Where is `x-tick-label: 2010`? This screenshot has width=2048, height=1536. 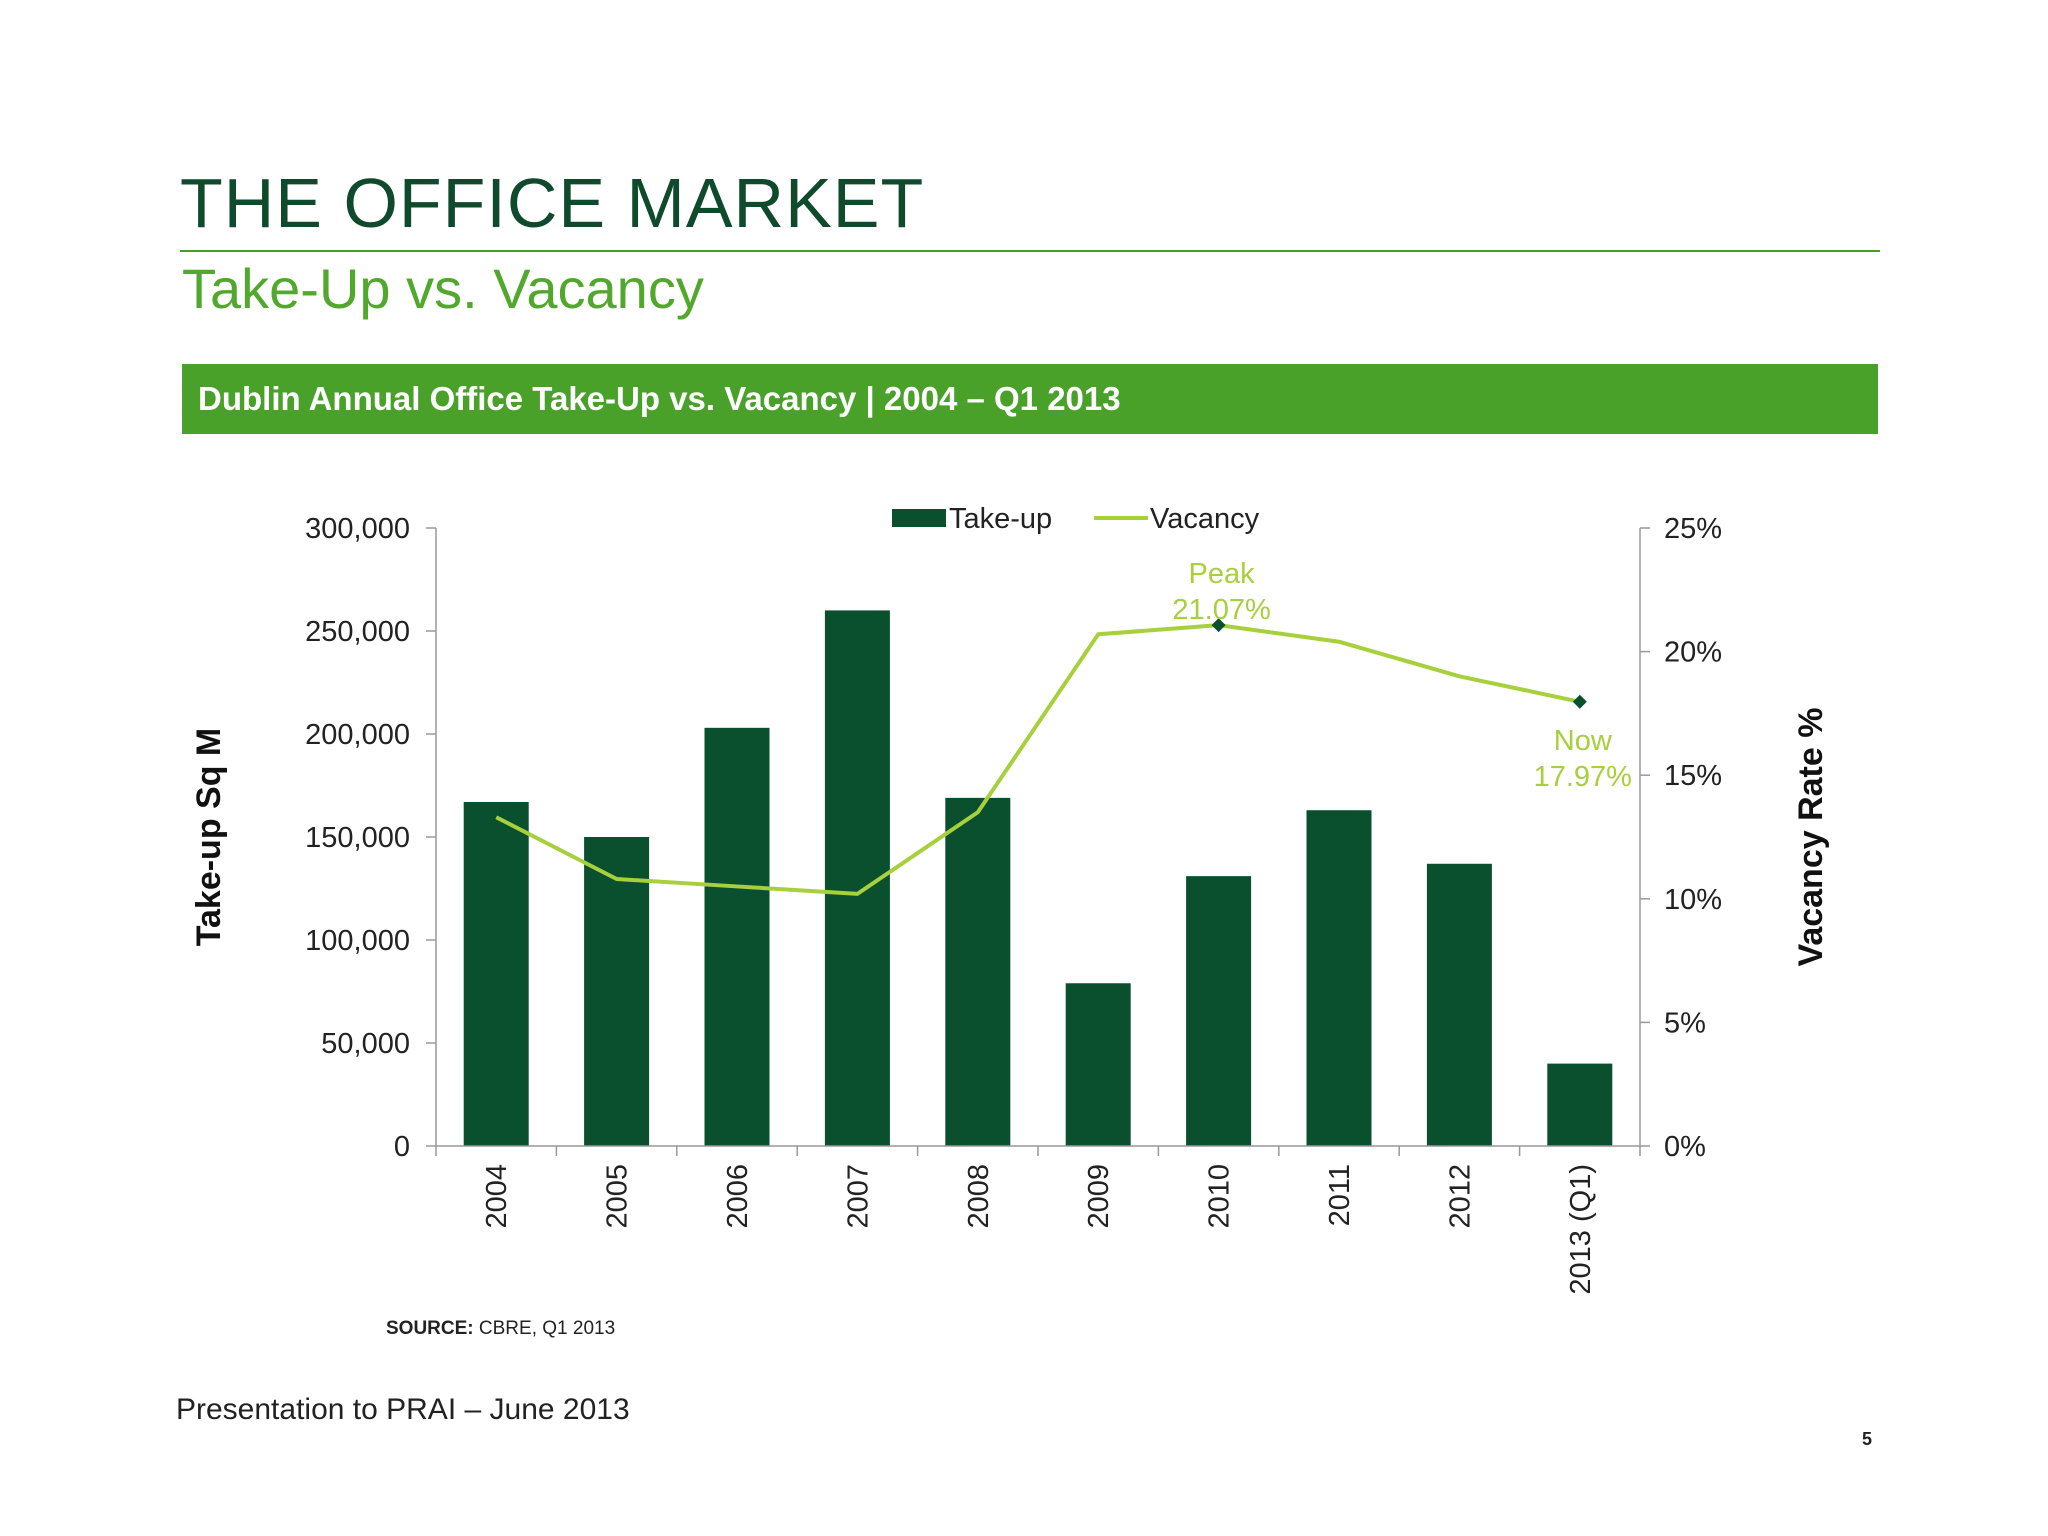 x-tick-label: 2010 is located at coordinates (1220, 1196).